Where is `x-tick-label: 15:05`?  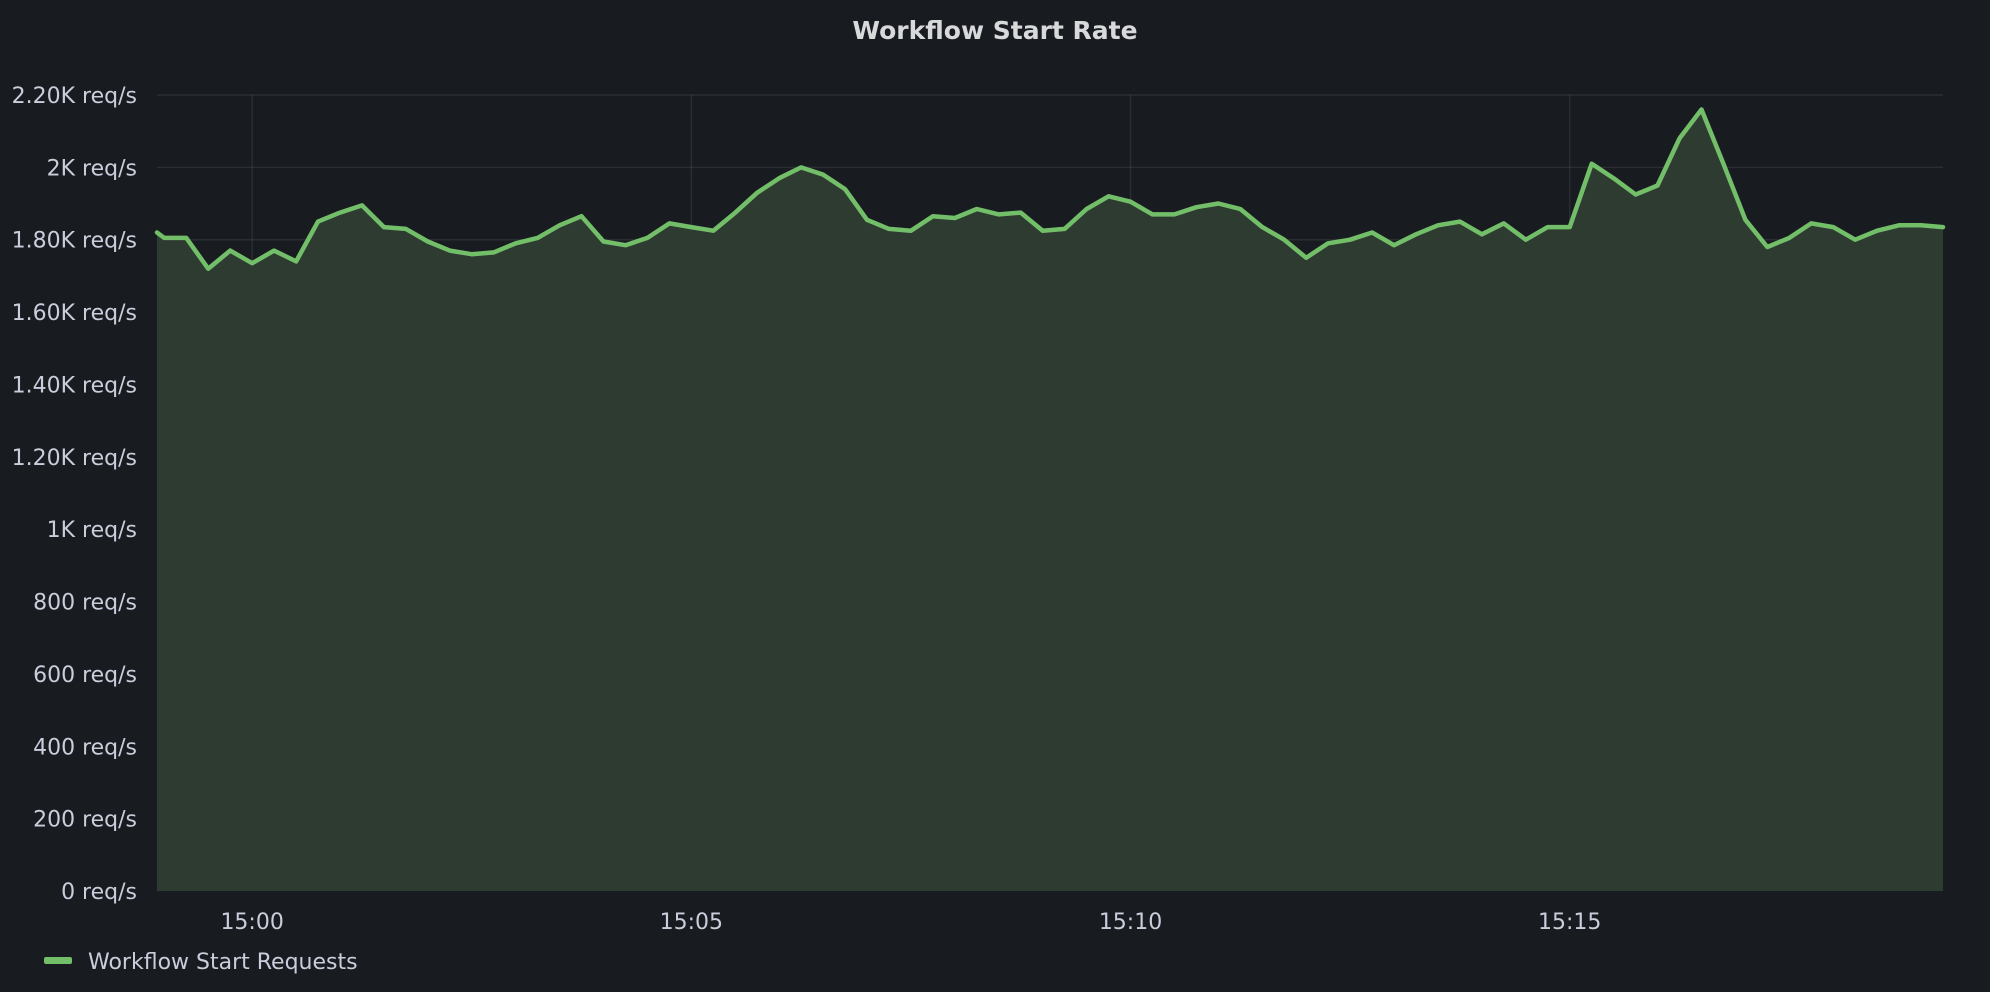
x-tick-label: 15:05 is located at coordinates (691, 922).